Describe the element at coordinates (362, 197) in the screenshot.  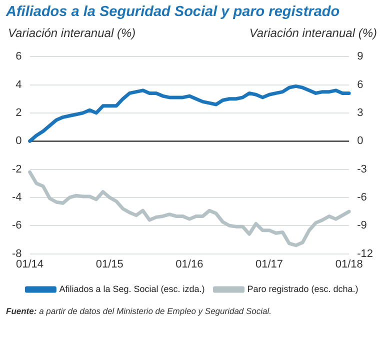
I see `y2-tick-label: -6` at that location.